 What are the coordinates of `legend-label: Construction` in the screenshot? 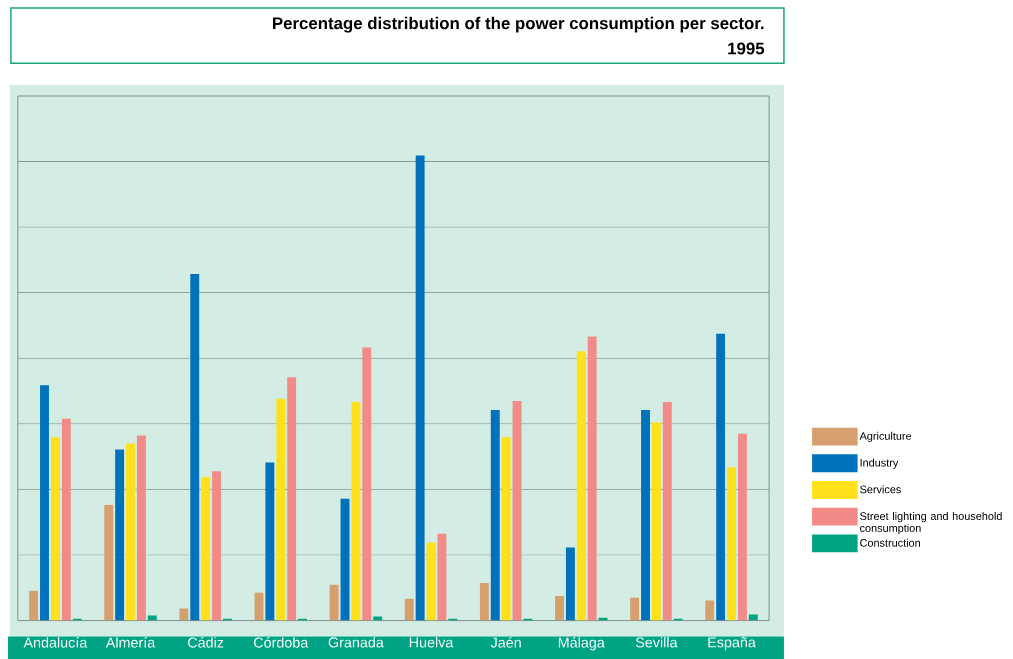 It's located at (890, 542).